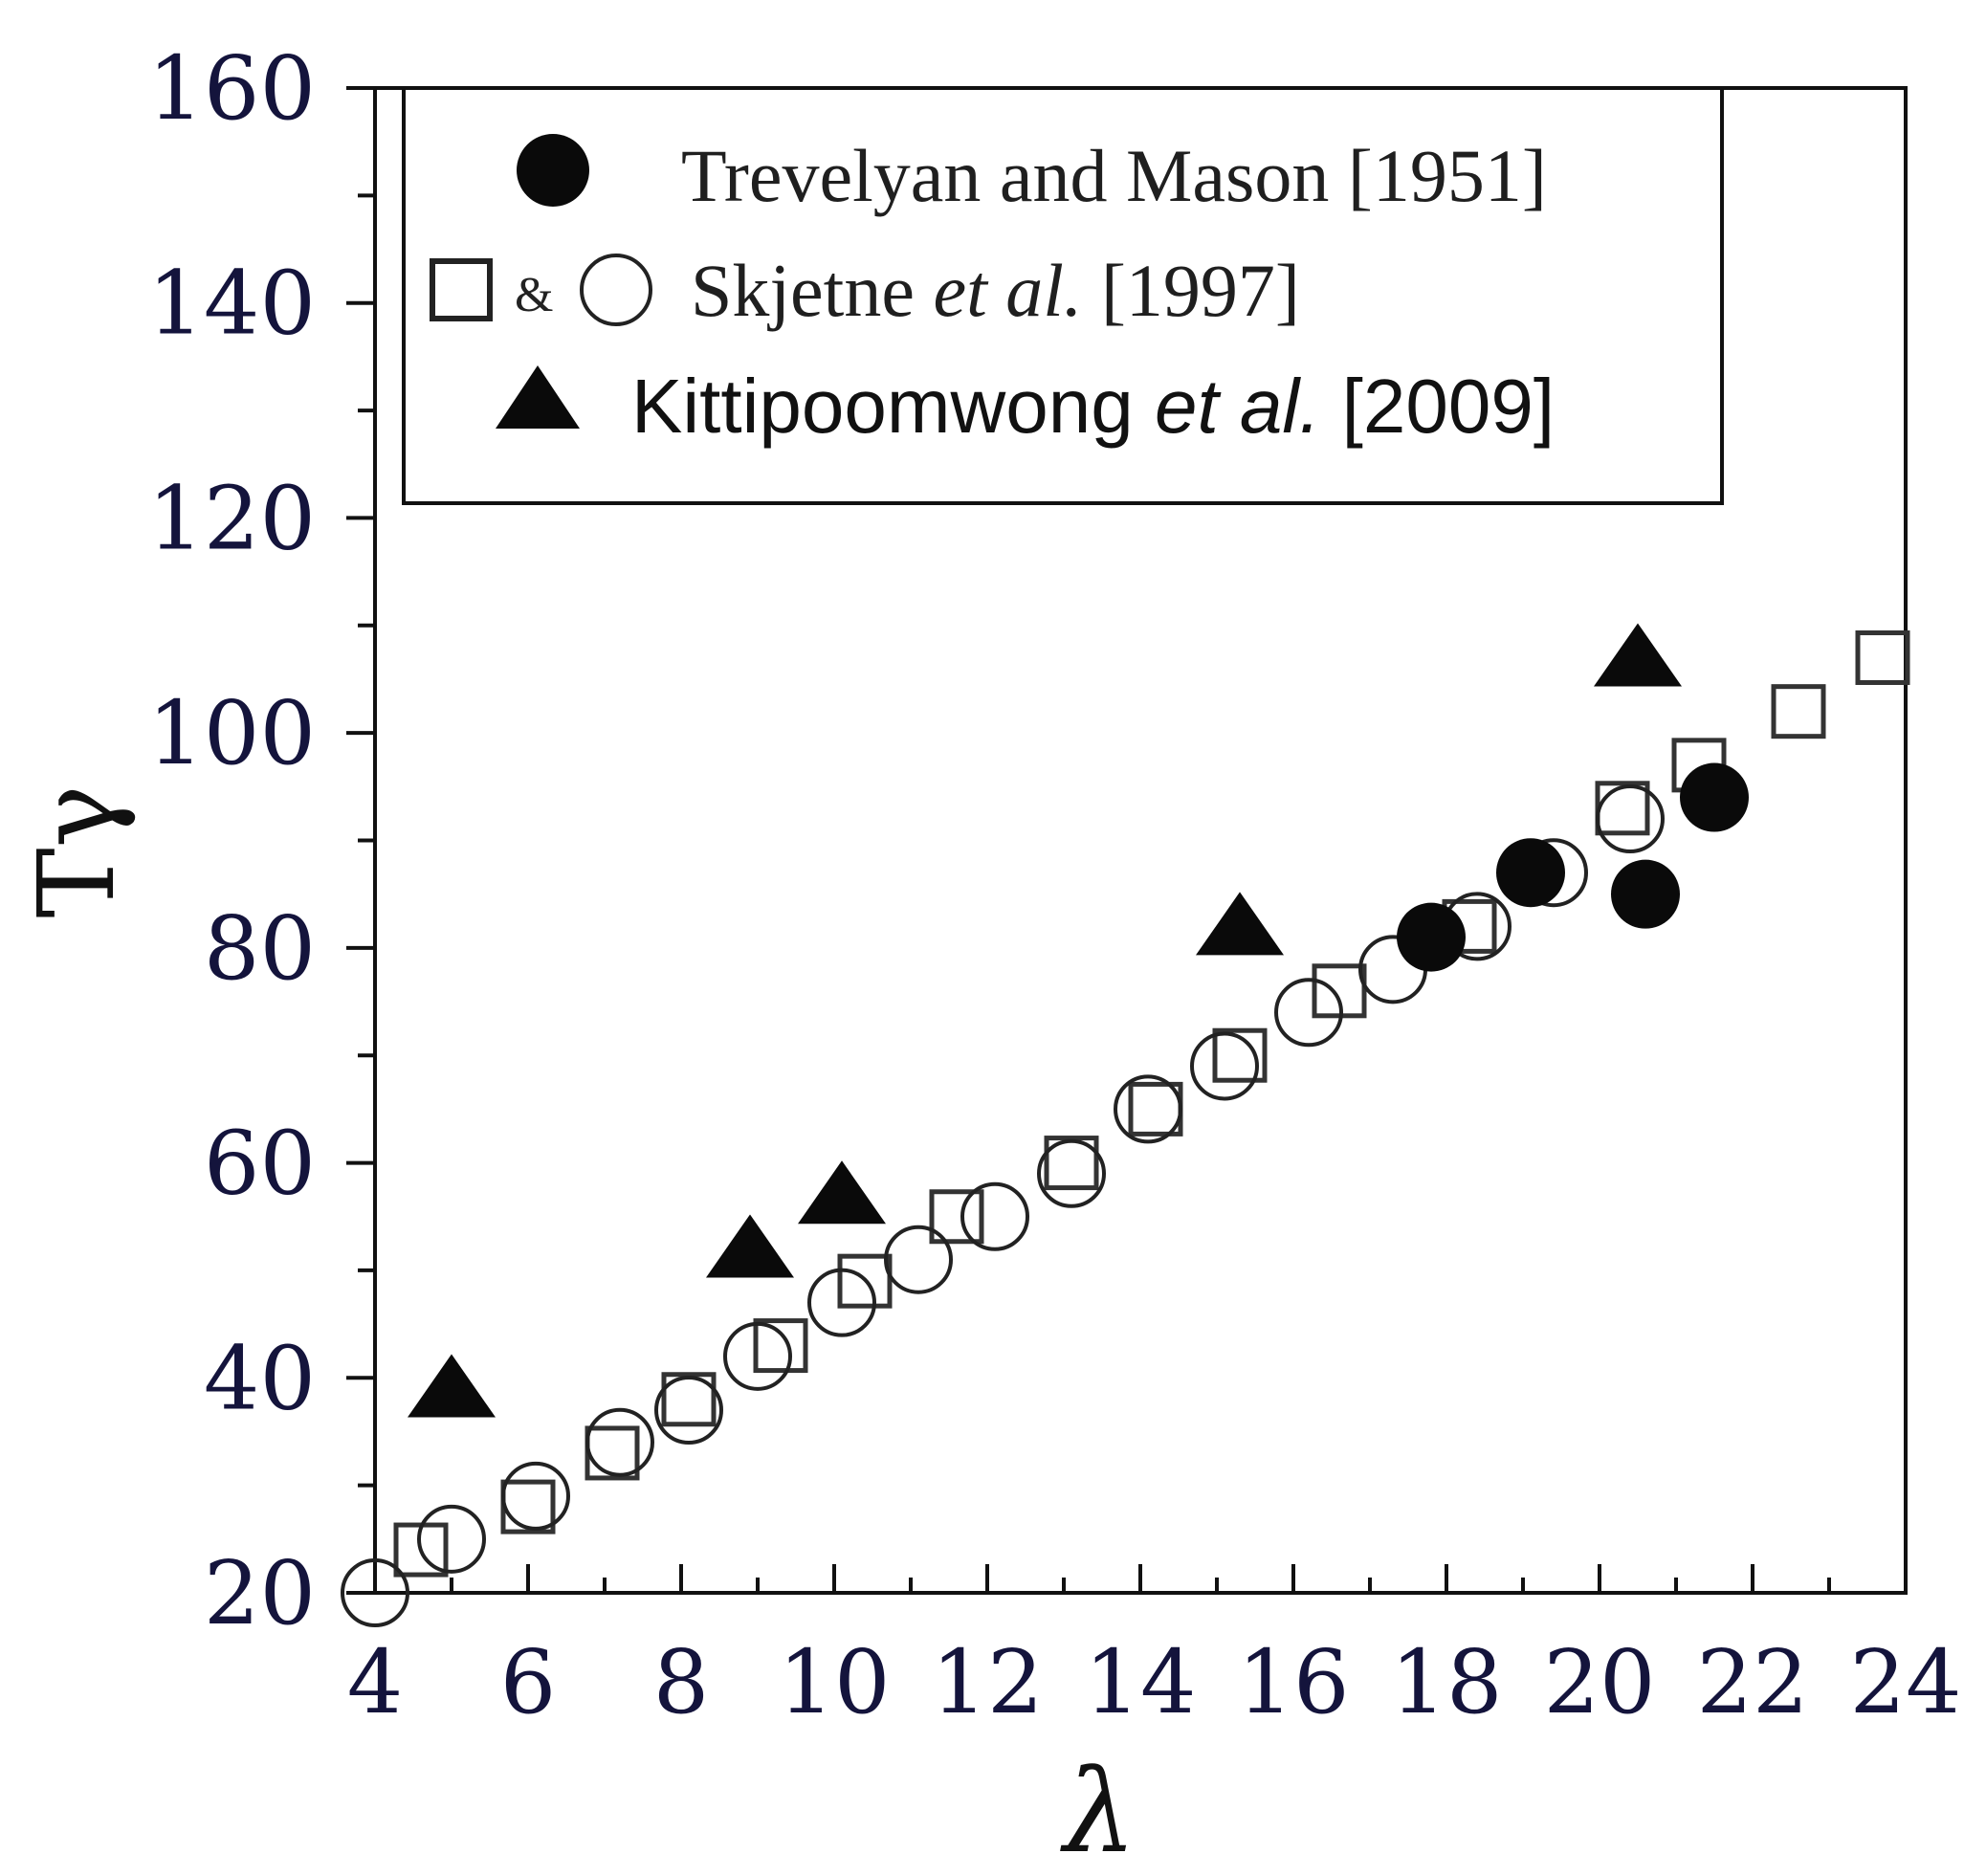 Image resolution: width=1986 pixels, height=1876 pixels. Describe the element at coordinates (812, 290) in the screenshot. I see `legend-skjetne-name: Skjetne` at that location.